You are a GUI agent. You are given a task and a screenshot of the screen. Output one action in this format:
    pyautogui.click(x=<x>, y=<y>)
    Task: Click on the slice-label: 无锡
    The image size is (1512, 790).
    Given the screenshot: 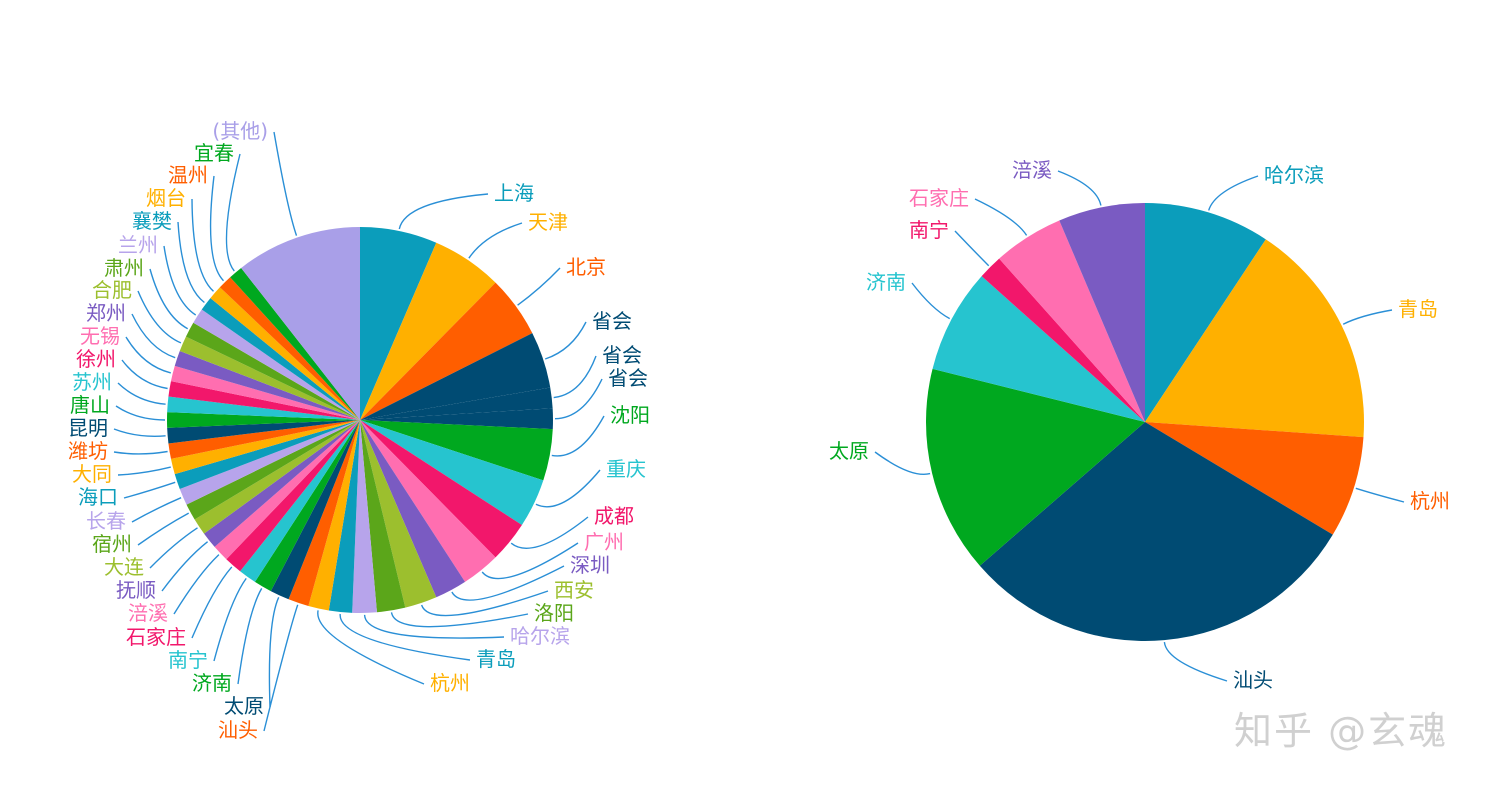 What is the action you would take?
    pyautogui.click(x=100, y=336)
    